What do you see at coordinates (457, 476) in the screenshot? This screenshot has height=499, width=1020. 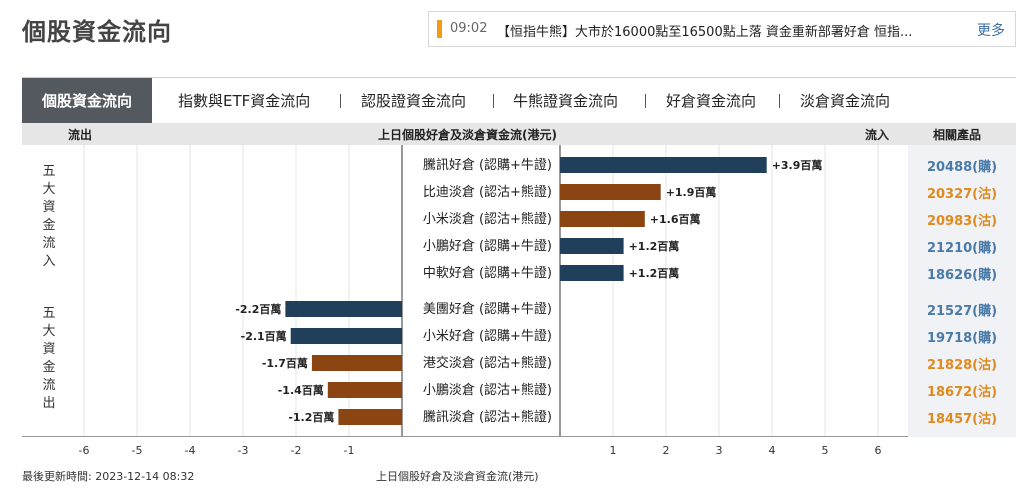 I see `chart-caption: 上日個股好倉及淡倉資金流(港元)` at bounding box center [457, 476].